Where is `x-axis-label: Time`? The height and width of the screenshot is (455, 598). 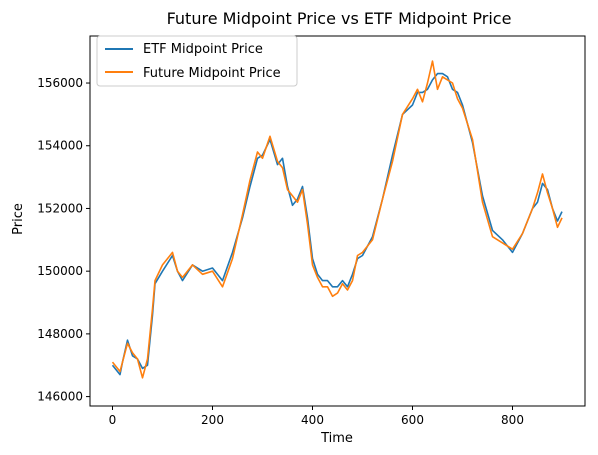 x-axis-label: Time is located at coordinates (336, 438).